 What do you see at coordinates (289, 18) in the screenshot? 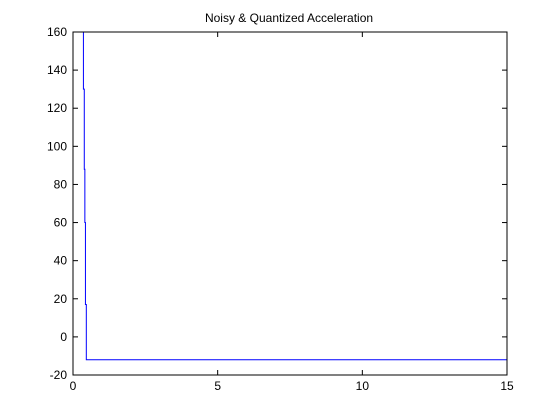
I see `chart-title: Noisy & Quantized Acceleration` at bounding box center [289, 18].